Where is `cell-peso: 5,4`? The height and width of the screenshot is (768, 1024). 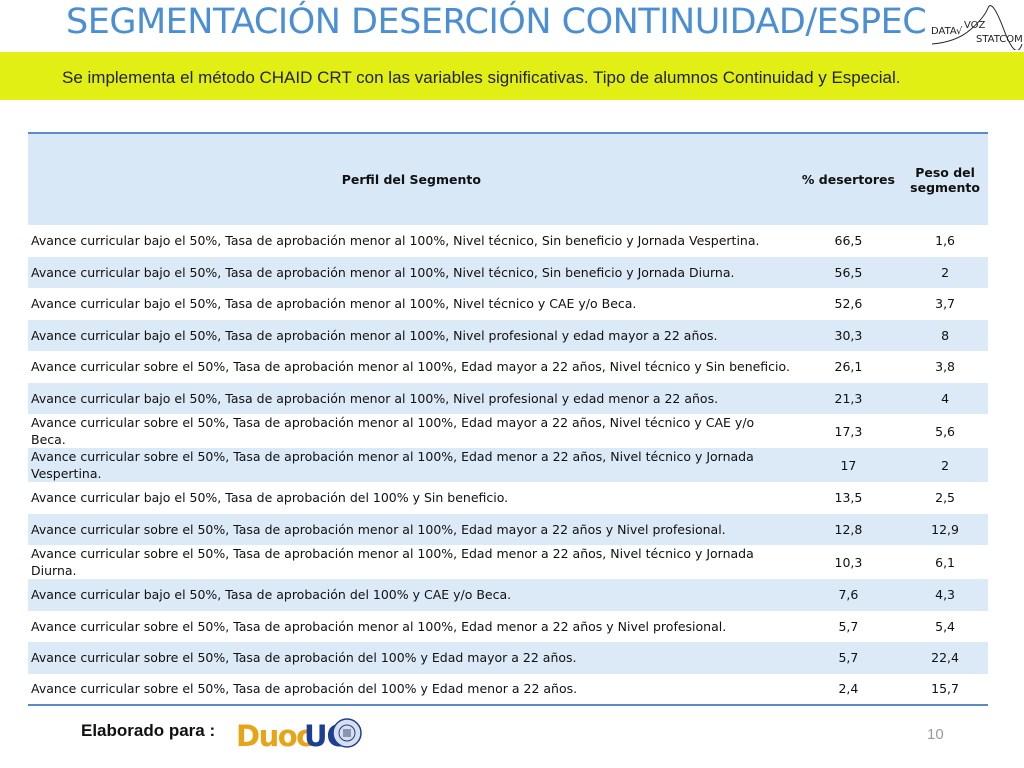
cell-peso: 5,4 is located at coordinates (945, 626).